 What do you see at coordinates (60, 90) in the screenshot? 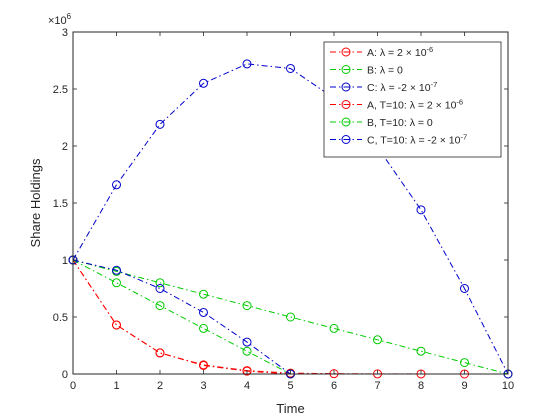
I see `y-tick-label: 2.5` at bounding box center [60, 90].